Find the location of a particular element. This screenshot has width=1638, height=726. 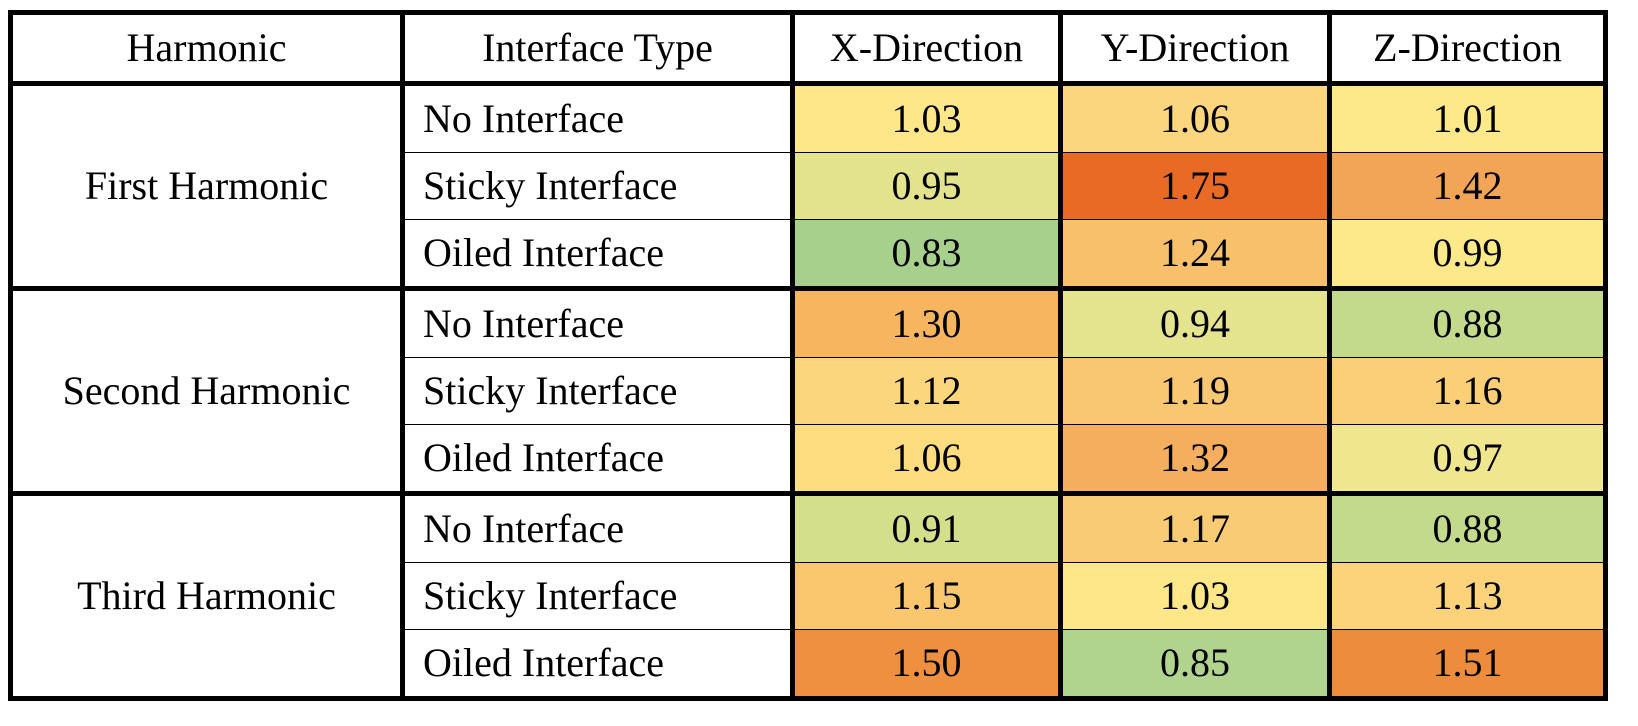

header-cell: Y-Direction is located at coordinates (1195, 48).